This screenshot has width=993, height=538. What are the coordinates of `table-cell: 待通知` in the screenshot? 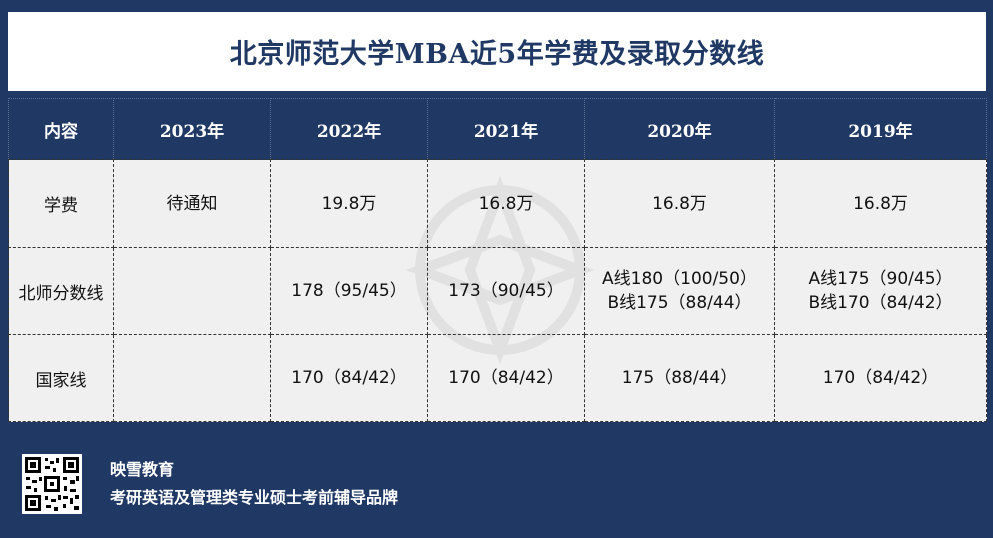 It's located at (192, 203).